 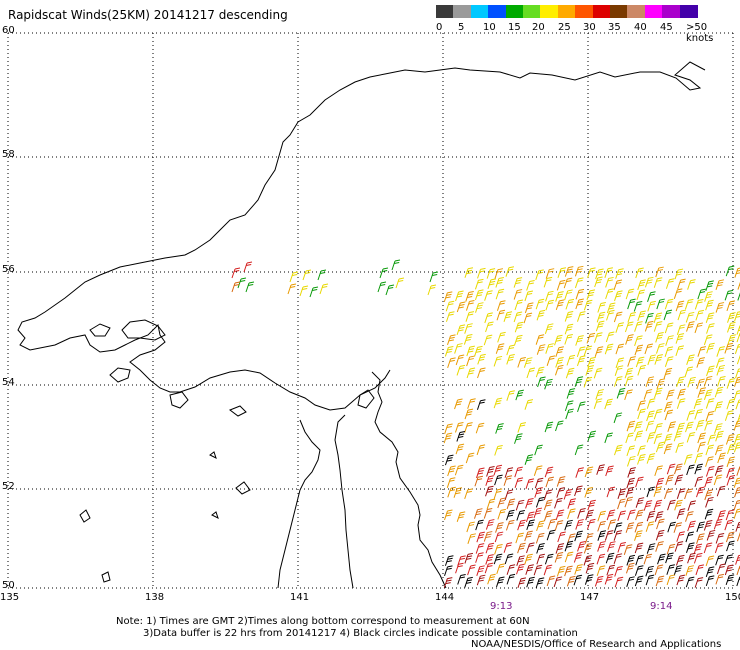 What do you see at coordinates (489, 27) in the screenshot?
I see `colorbar-label: 10` at bounding box center [489, 27].